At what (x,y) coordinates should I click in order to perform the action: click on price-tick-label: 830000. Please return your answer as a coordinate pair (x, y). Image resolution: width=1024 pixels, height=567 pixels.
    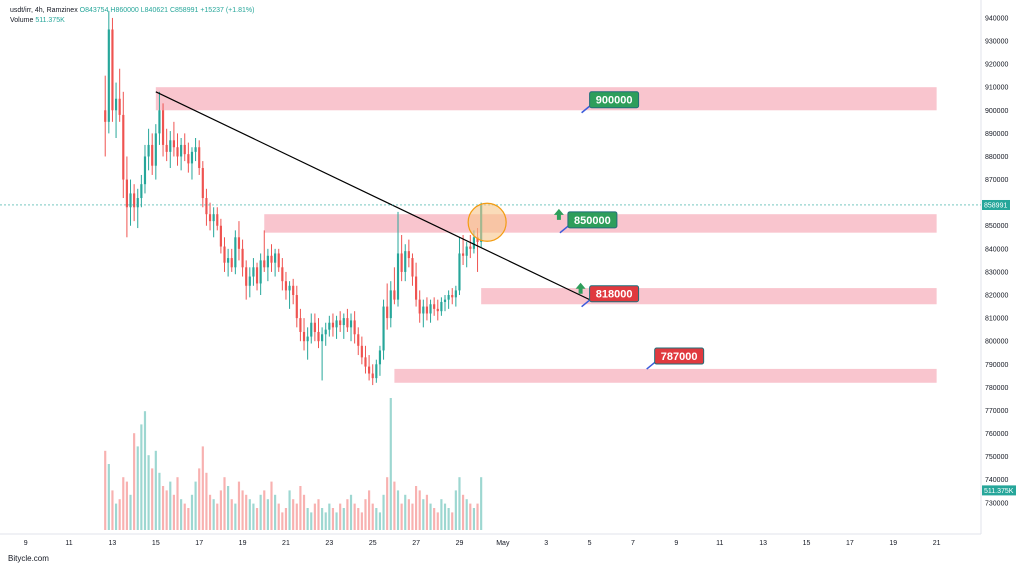
    Looking at the image, I should click on (996, 272).